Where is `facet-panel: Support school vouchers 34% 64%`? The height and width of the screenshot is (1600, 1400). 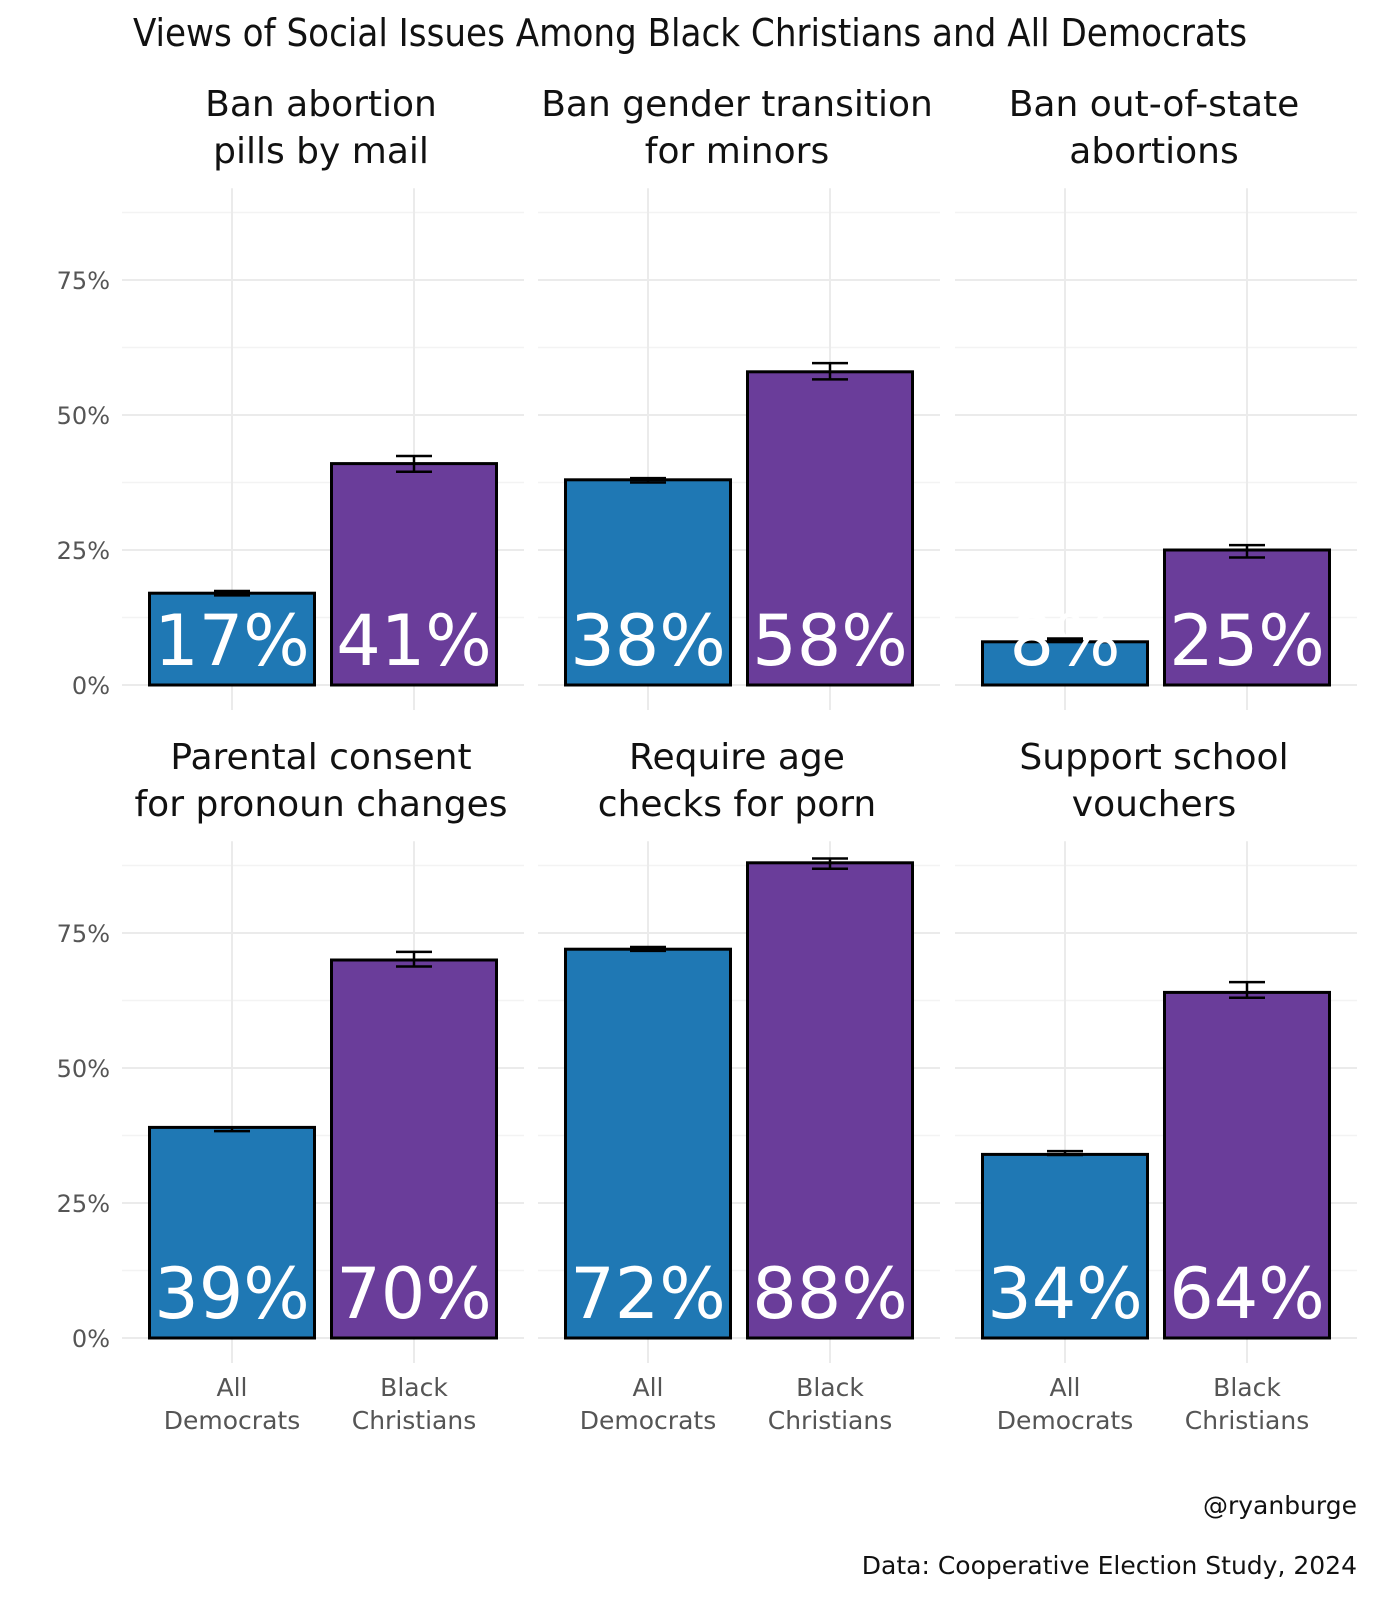
facet-panel: Support school vouchers 34% 64% is located at coordinates (1156, 1050).